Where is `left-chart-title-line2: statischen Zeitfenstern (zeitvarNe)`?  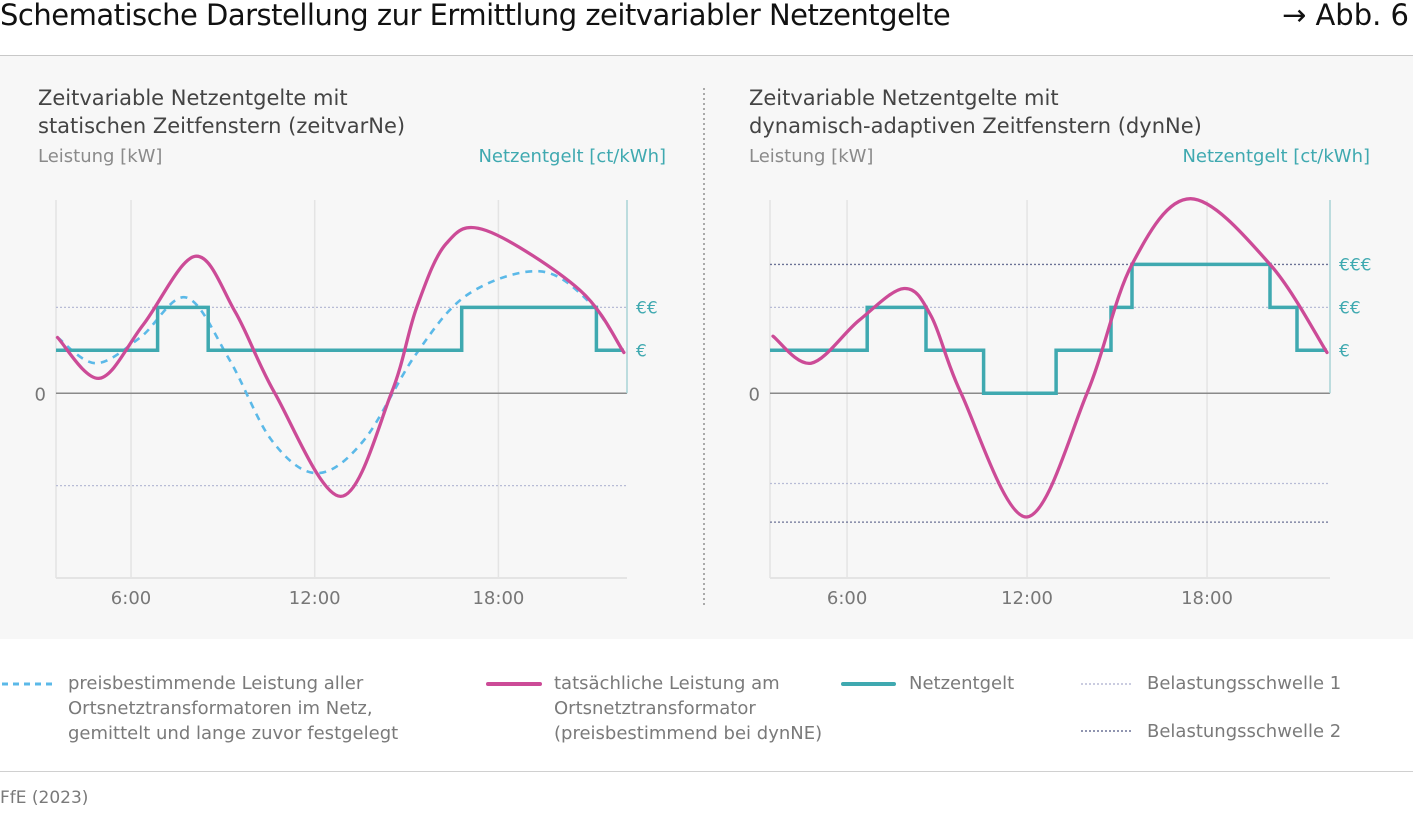
left-chart-title-line2: statischen Zeitfenstern (zeitvarNe) is located at coordinates (222, 126).